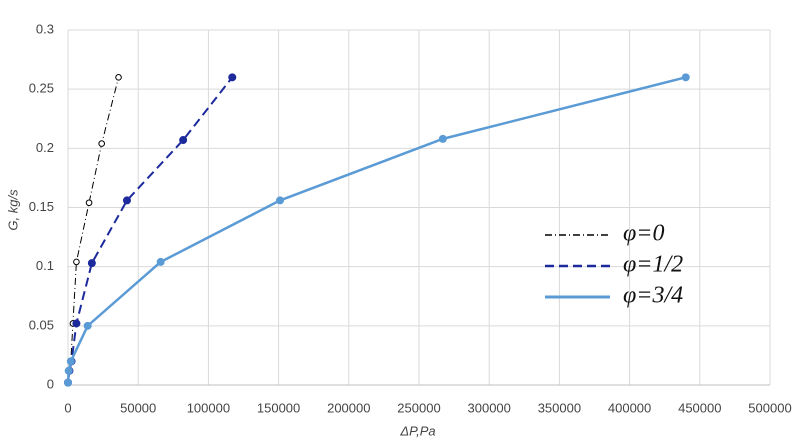  What do you see at coordinates (208, 407) in the screenshot?
I see `x-tick-label: 100000` at bounding box center [208, 407].